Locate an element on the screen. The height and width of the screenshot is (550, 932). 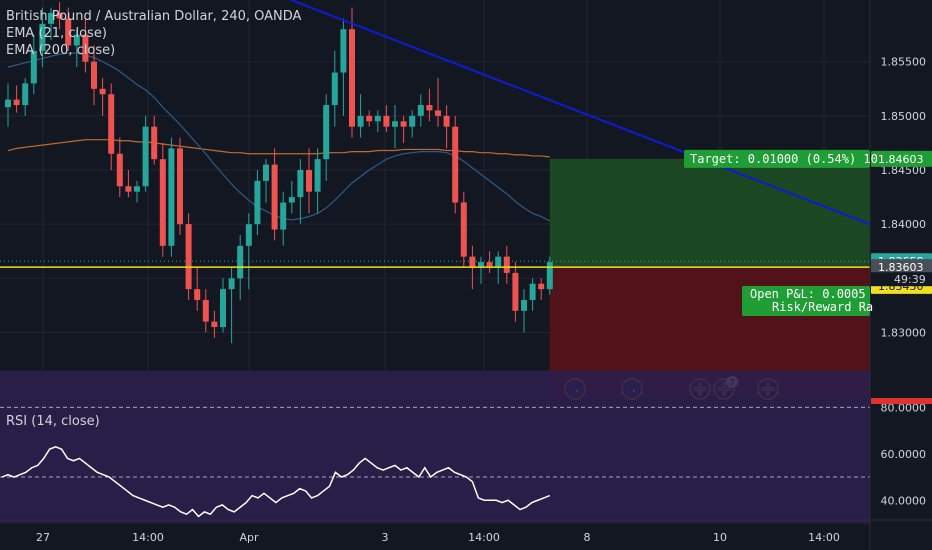
pnl-box-line1: Open P&L: 0.0005 is located at coordinates (808, 294).